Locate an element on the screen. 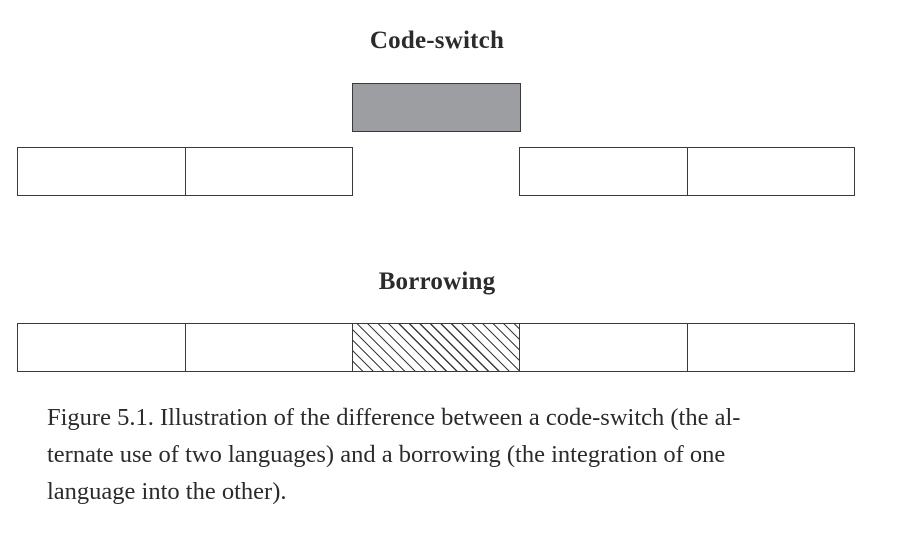  caption-line-3: language into the other). is located at coordinates (167, 491).